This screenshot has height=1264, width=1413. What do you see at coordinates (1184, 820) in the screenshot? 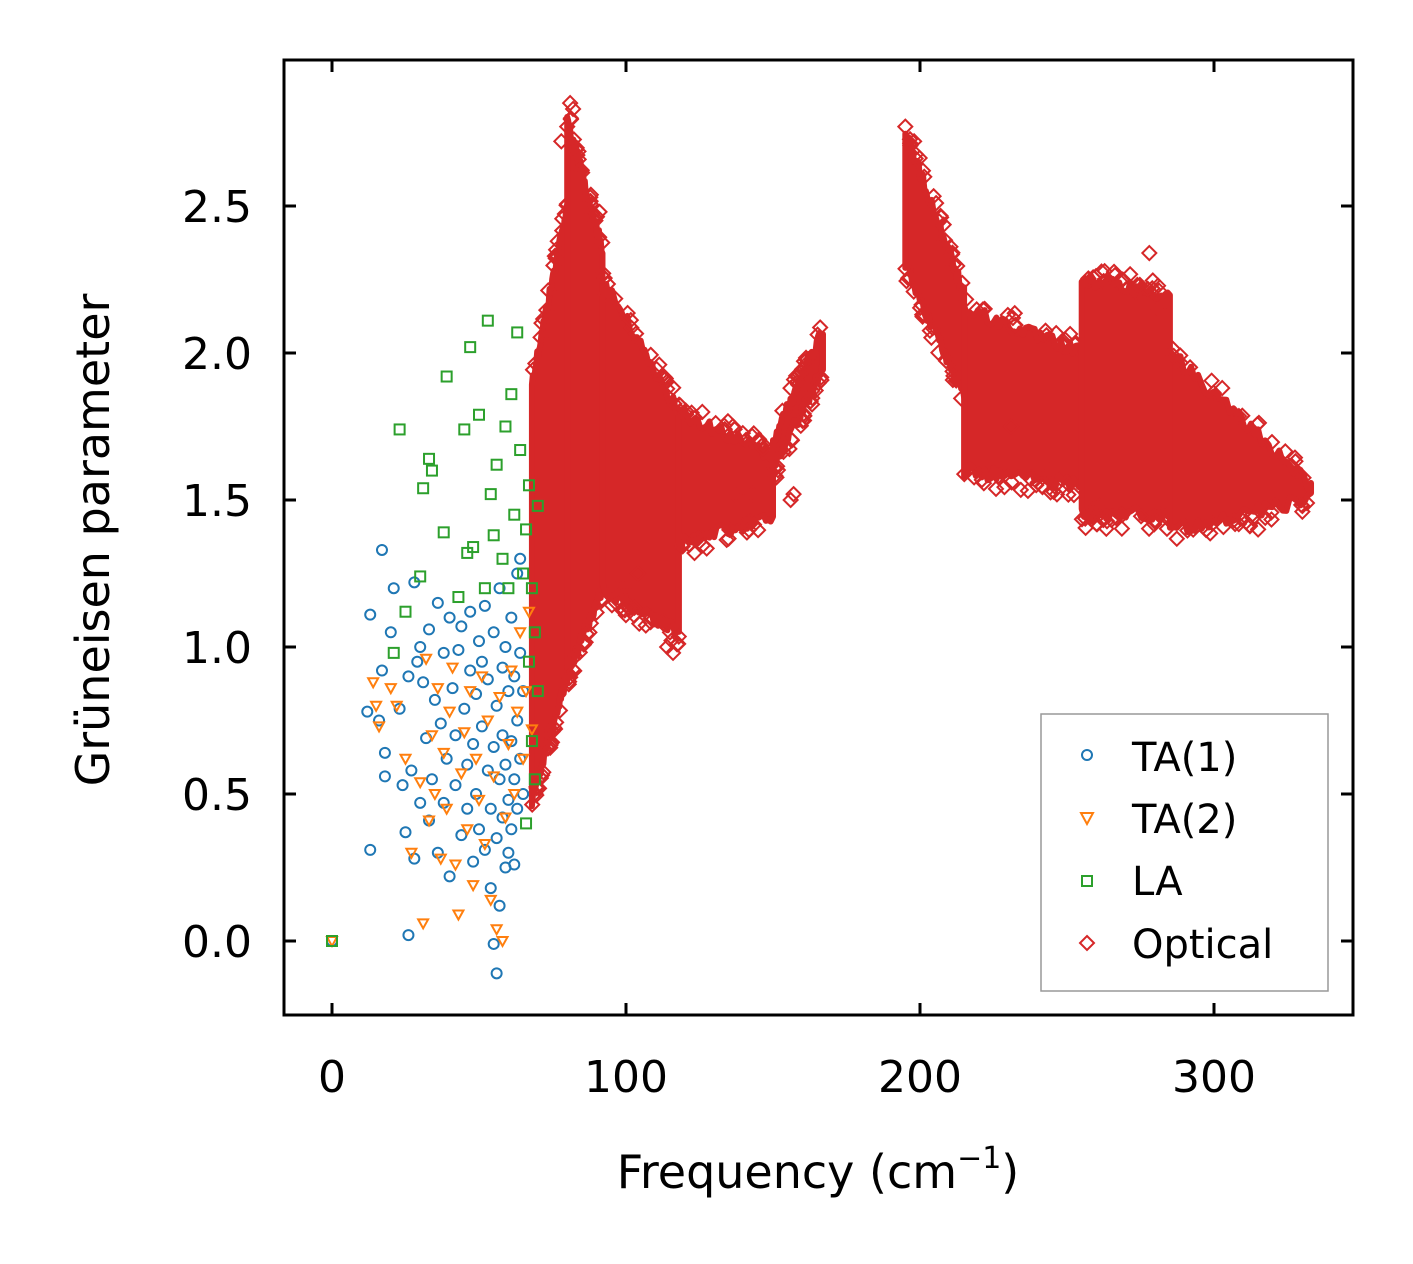
I see `legend-label-ta2: TA(2)` at bounding box center [1184, 820].